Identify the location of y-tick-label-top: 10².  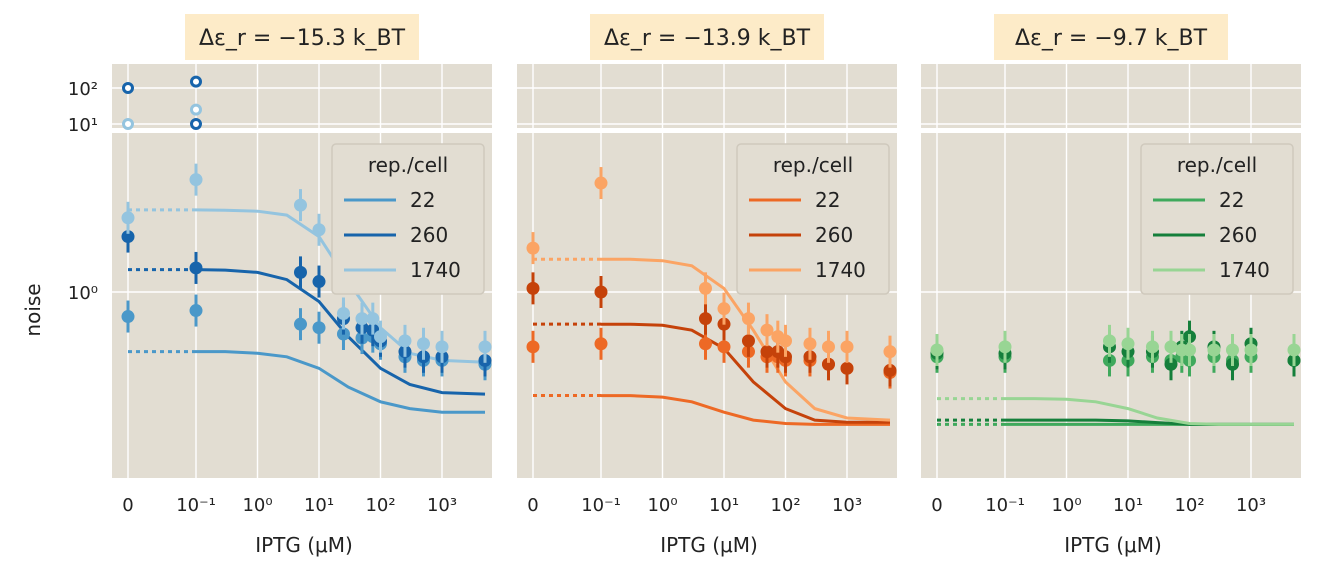
(83, 89).